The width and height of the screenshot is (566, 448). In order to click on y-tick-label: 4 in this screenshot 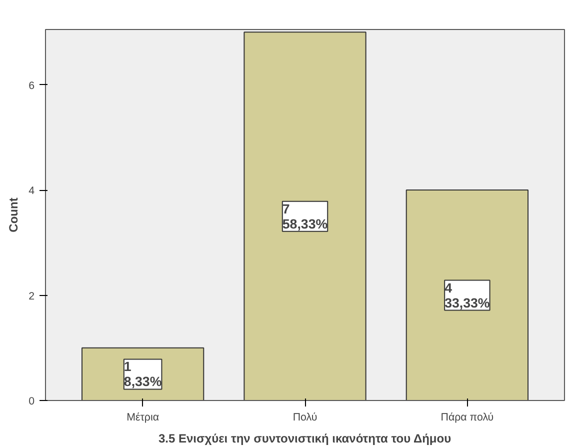, I will do `click(31, 191)`.